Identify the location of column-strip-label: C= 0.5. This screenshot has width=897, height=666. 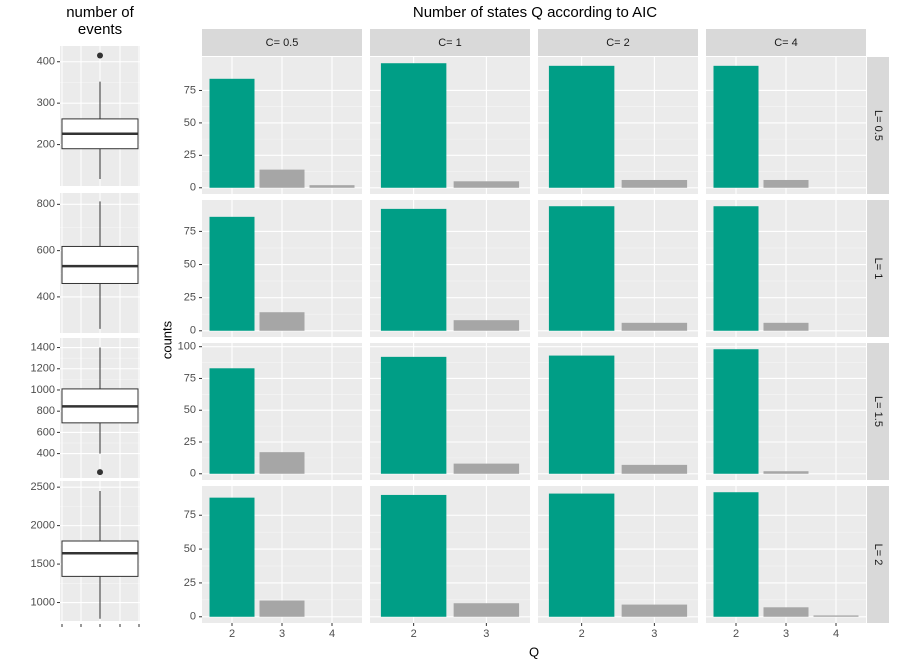
(282, 43).